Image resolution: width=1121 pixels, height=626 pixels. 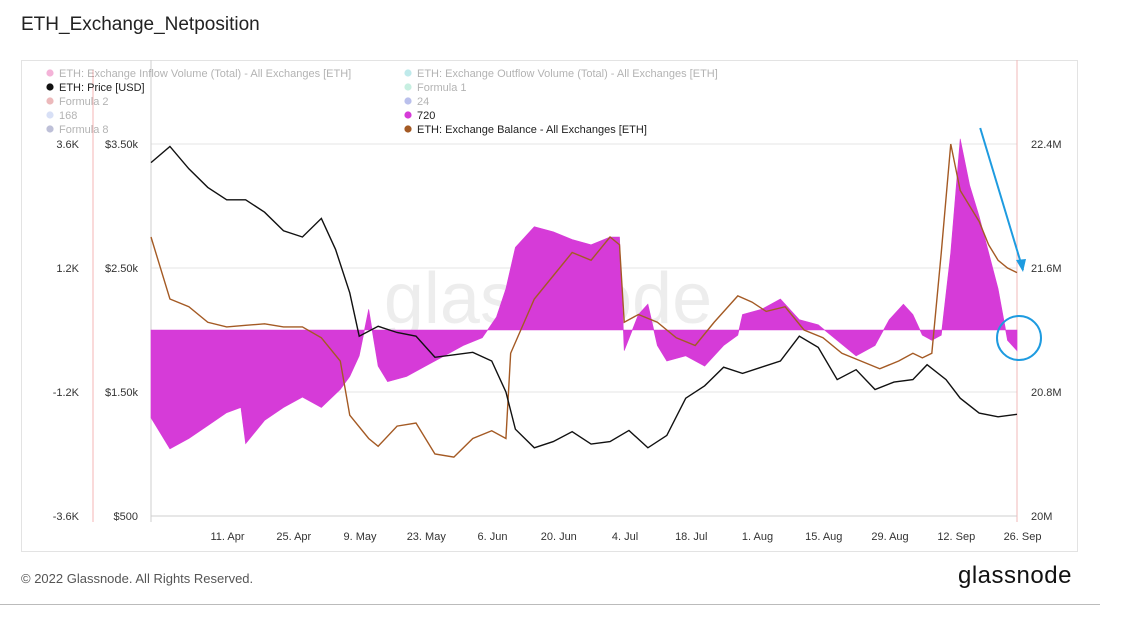 What do you see at coordinates (1046, 393) in the screenshot?
I see `y-tick-balance: 20.8M` at bounding box center [1046, 393].